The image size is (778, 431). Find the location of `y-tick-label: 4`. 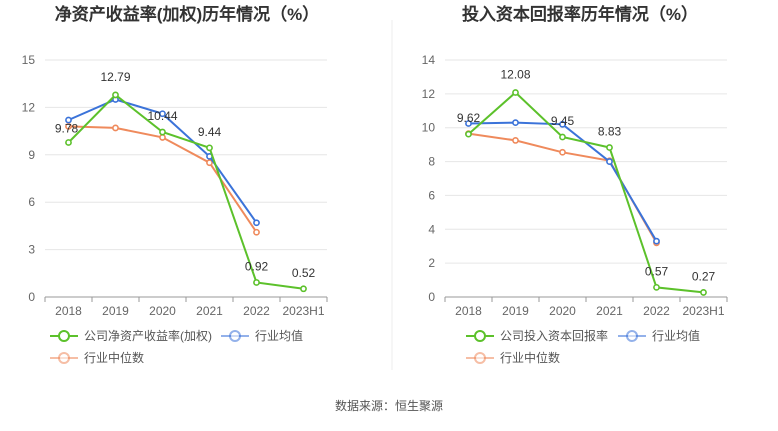

y-tick-label: 4 is located at coordinates (431, 229).